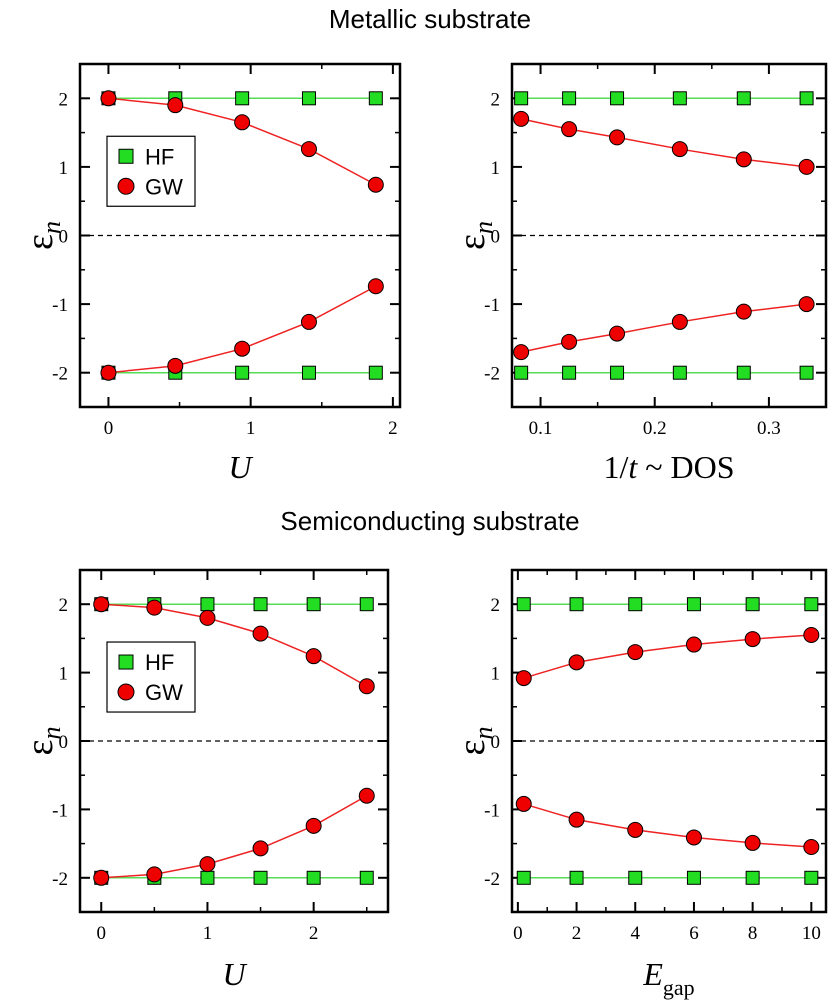 The image size is (830, 1002). What do you see at coordinates (541, 428) in the screenshot?
I see `x-tick-label: 0.1` at bounding box center [541, 428].